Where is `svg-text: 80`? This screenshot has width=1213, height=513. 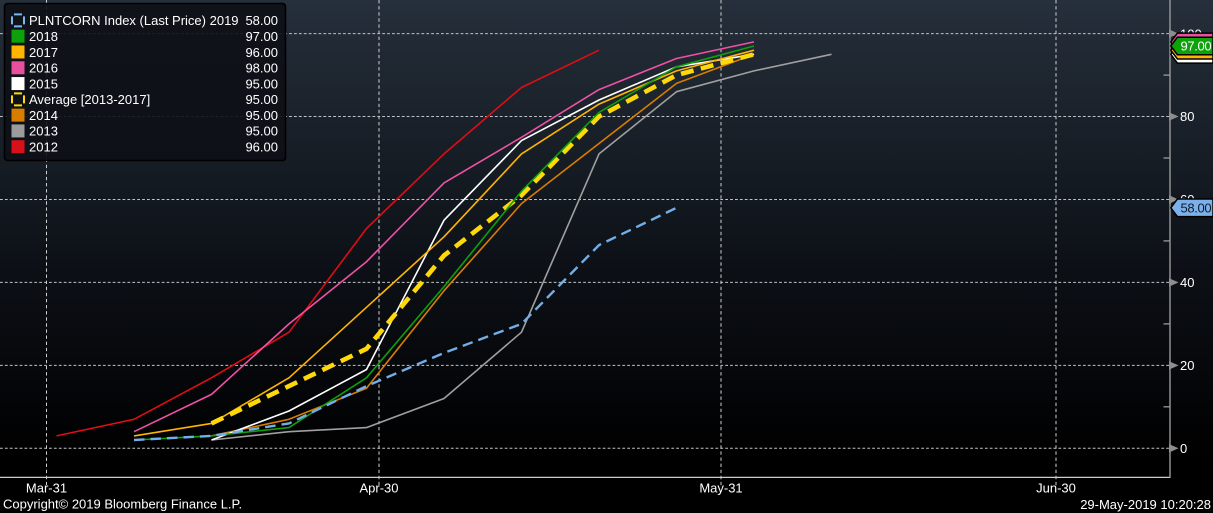
svg-text: 80 is located at coordinates (1187, 116).